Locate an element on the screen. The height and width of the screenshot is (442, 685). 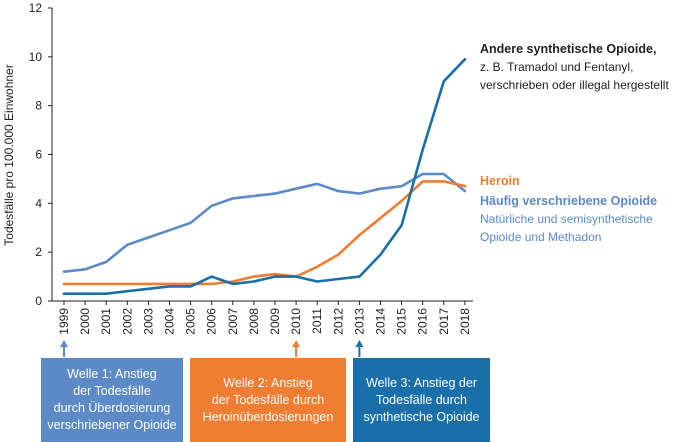
y-tick-label: 0 is located at coordinates (38, 301).